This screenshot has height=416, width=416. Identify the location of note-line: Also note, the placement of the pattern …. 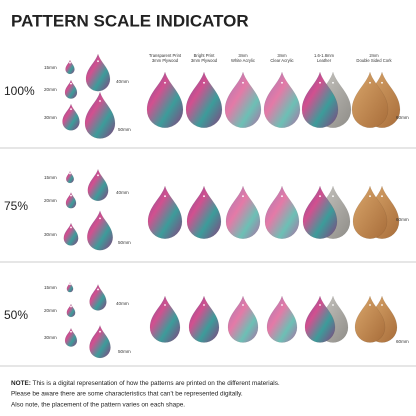
(98, 405).